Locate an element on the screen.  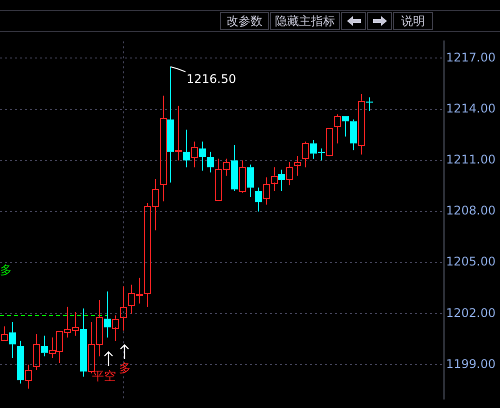
y-tick-label: 1211.00 is located at coordinates (471, 159).